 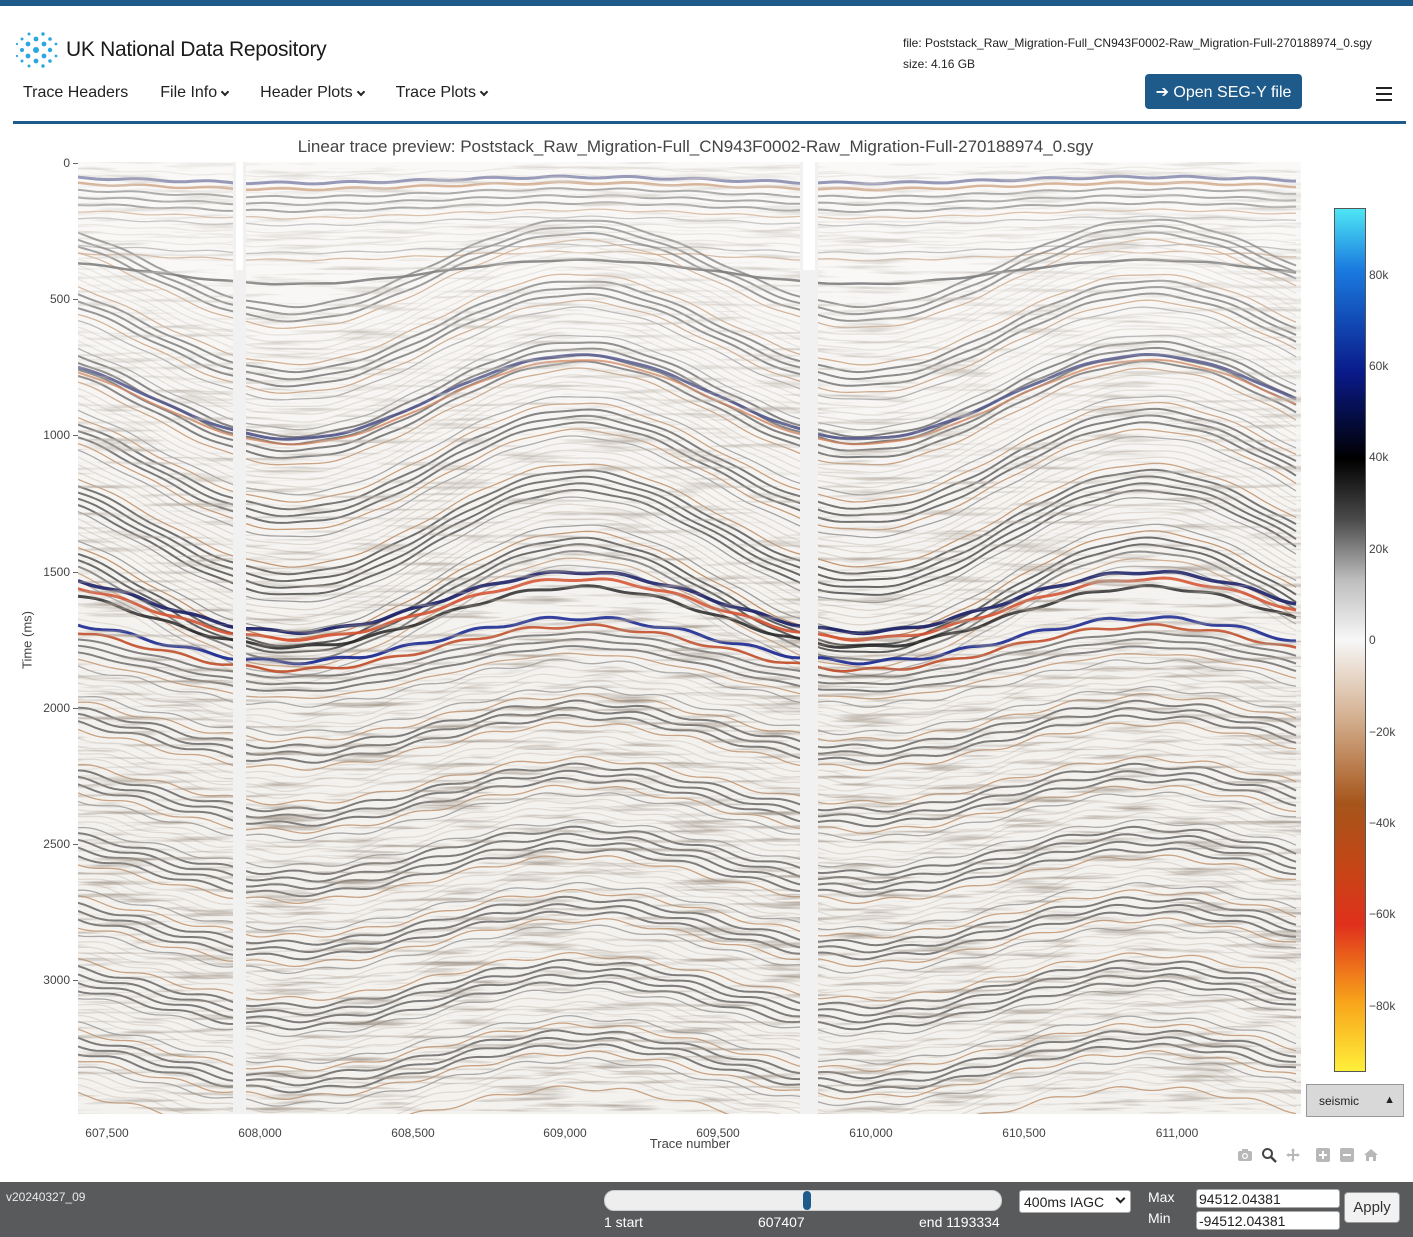 What do you see at coordinates (306, 92) in the screenshot?
I see `nav-header-plots-label: Header Plots` at bounding box center [306, 92].